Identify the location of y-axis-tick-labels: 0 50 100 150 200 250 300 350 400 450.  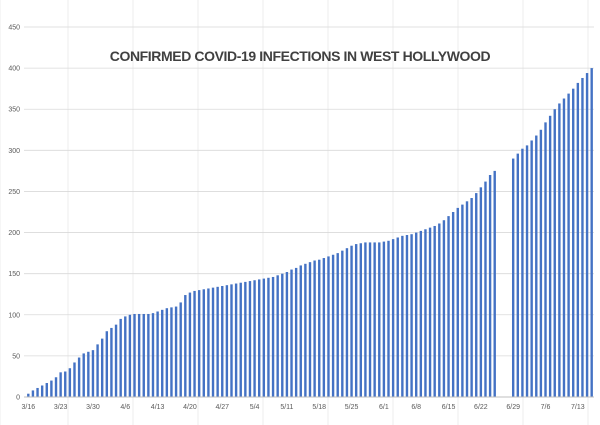
(14, 213).